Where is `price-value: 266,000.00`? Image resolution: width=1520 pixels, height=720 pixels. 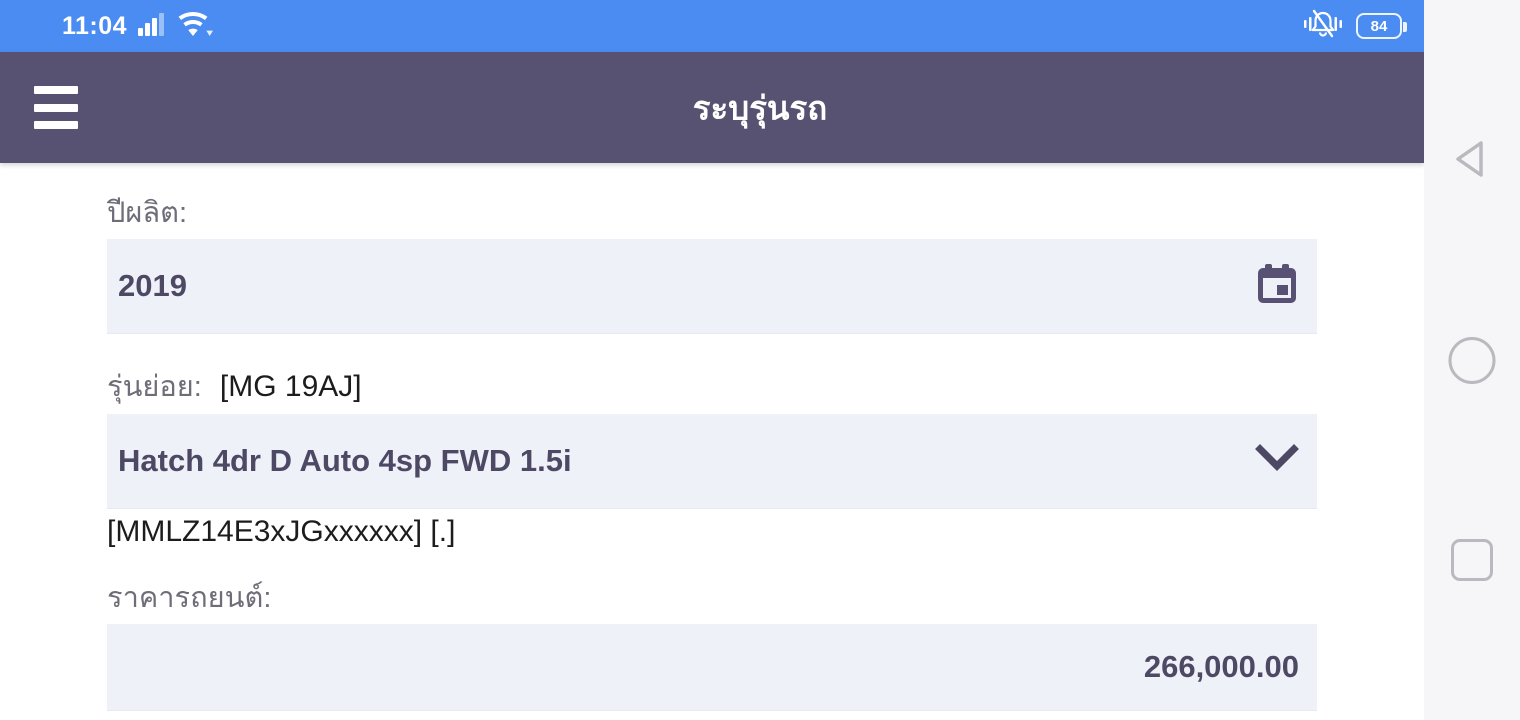 price-value: 266,000.00 is located at coordinates (1221, 667).